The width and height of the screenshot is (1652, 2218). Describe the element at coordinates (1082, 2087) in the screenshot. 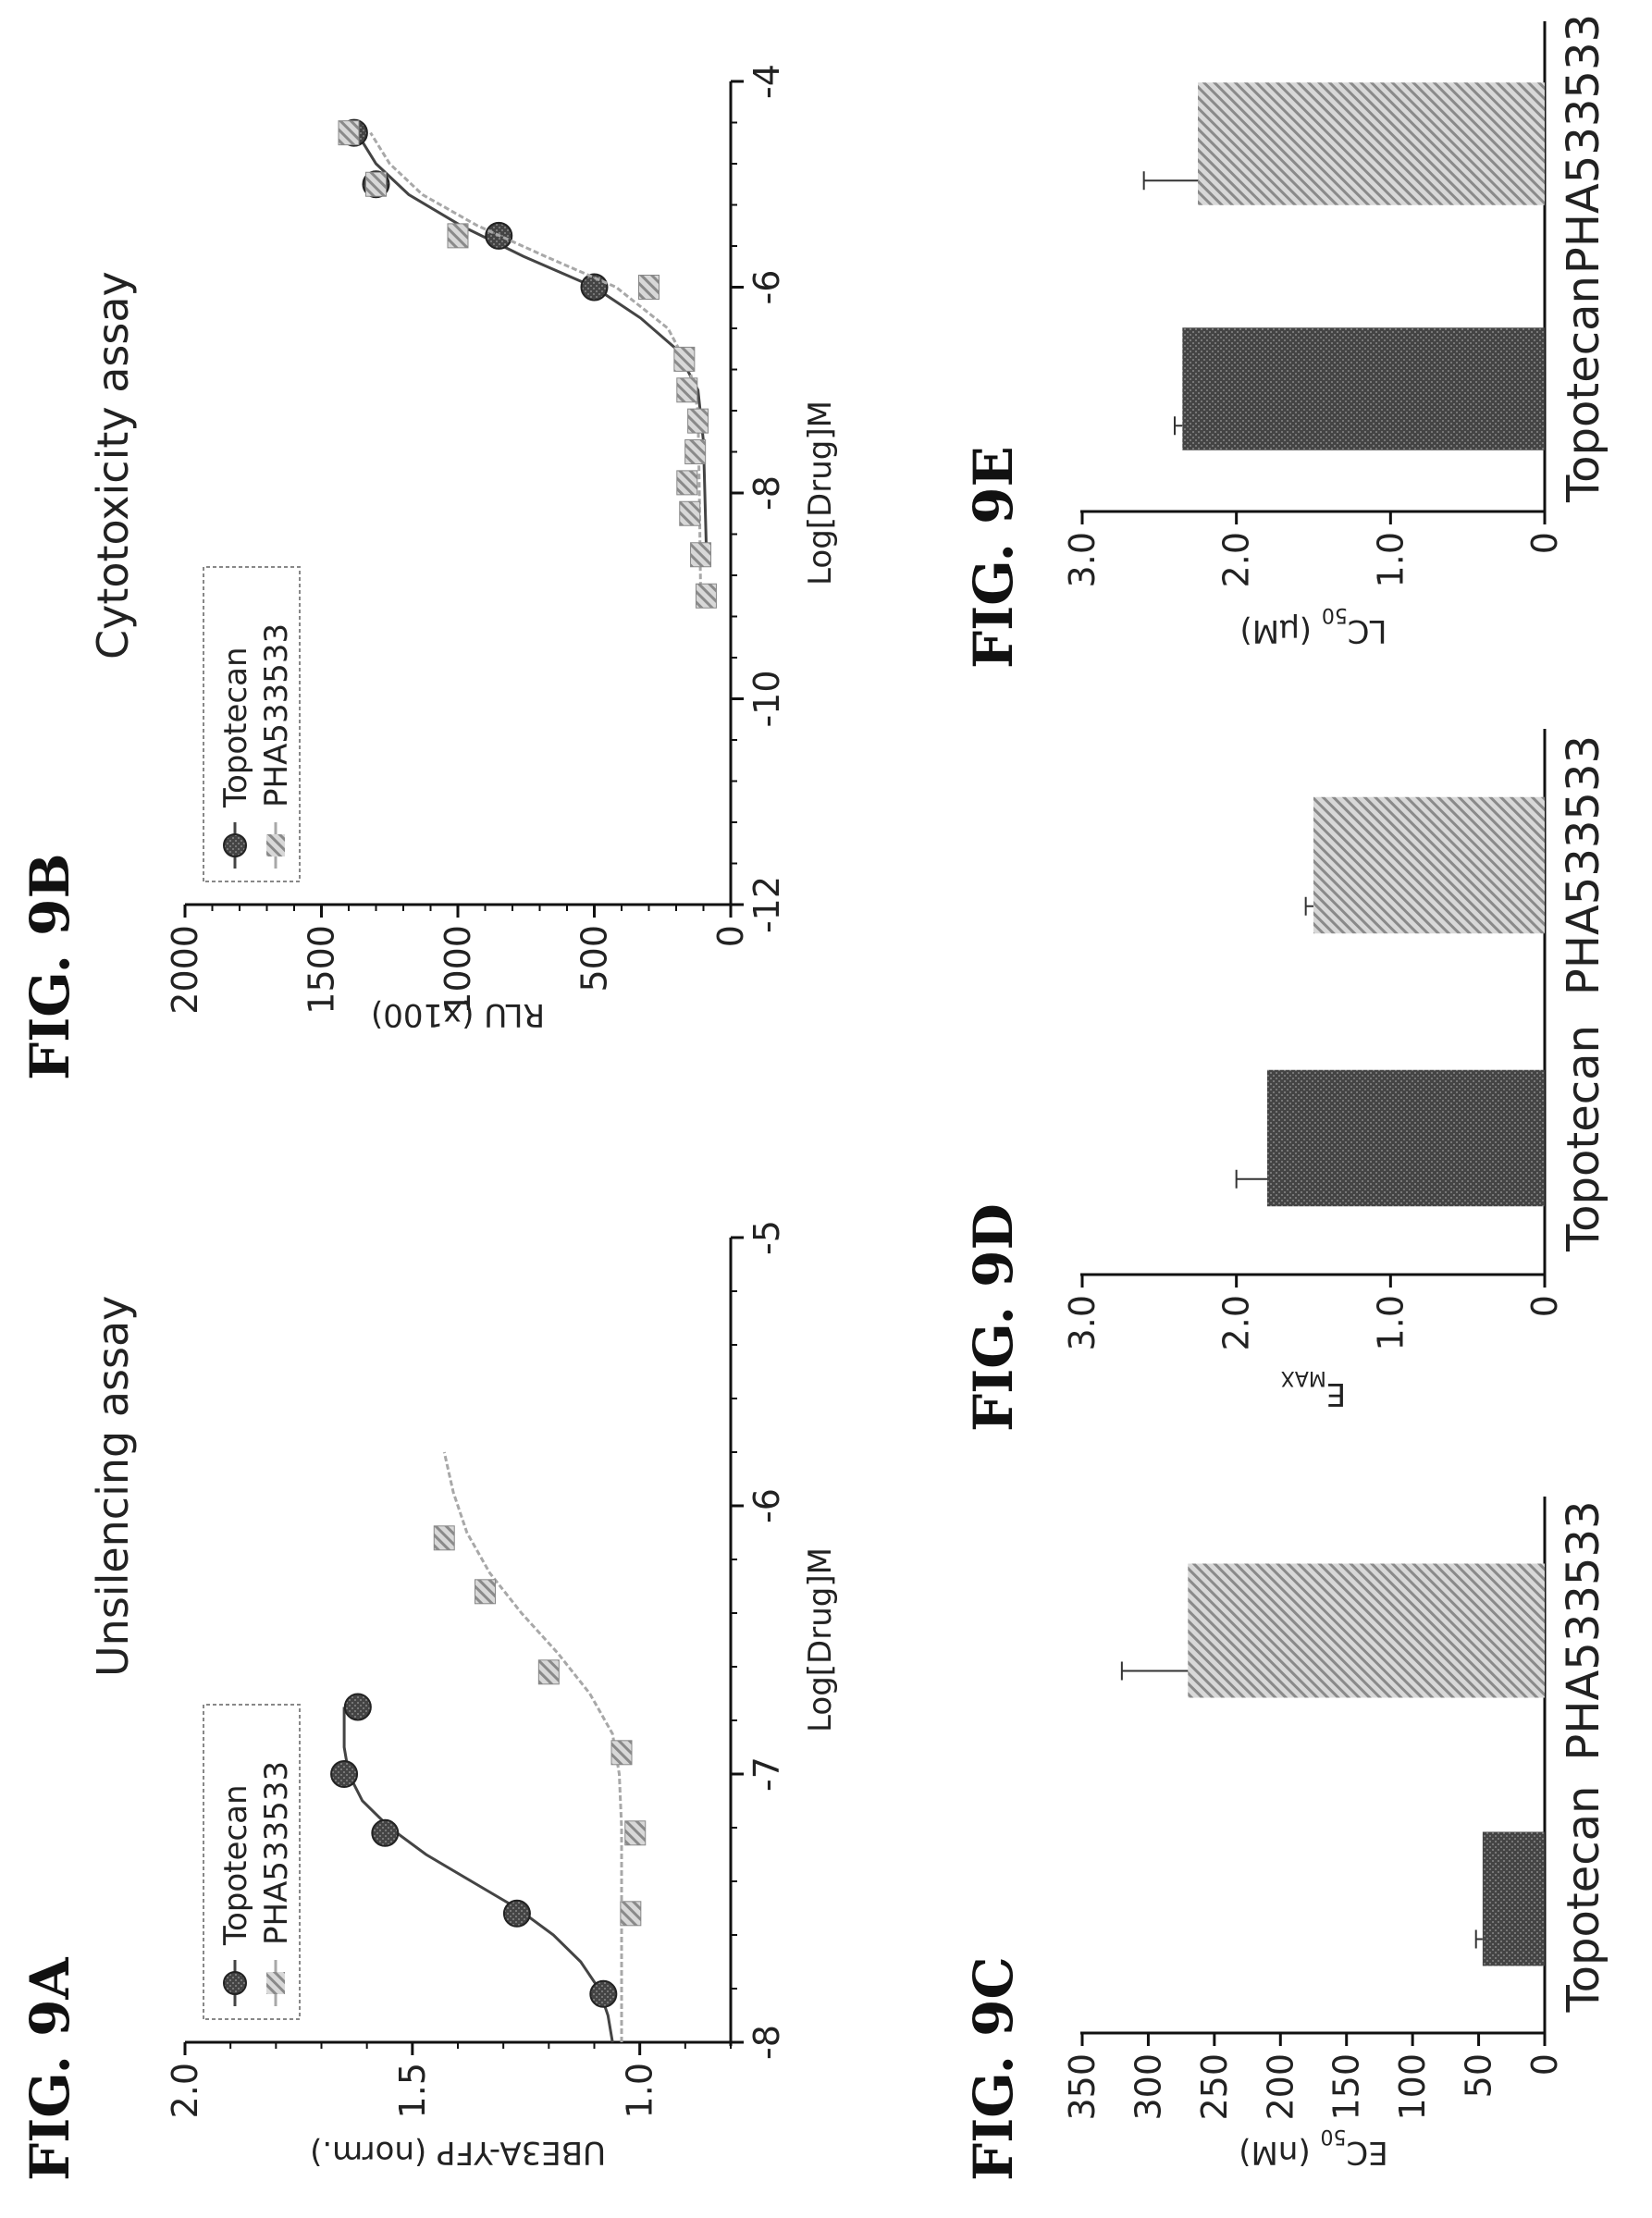

I see `y-tick-label: 350` at that location.